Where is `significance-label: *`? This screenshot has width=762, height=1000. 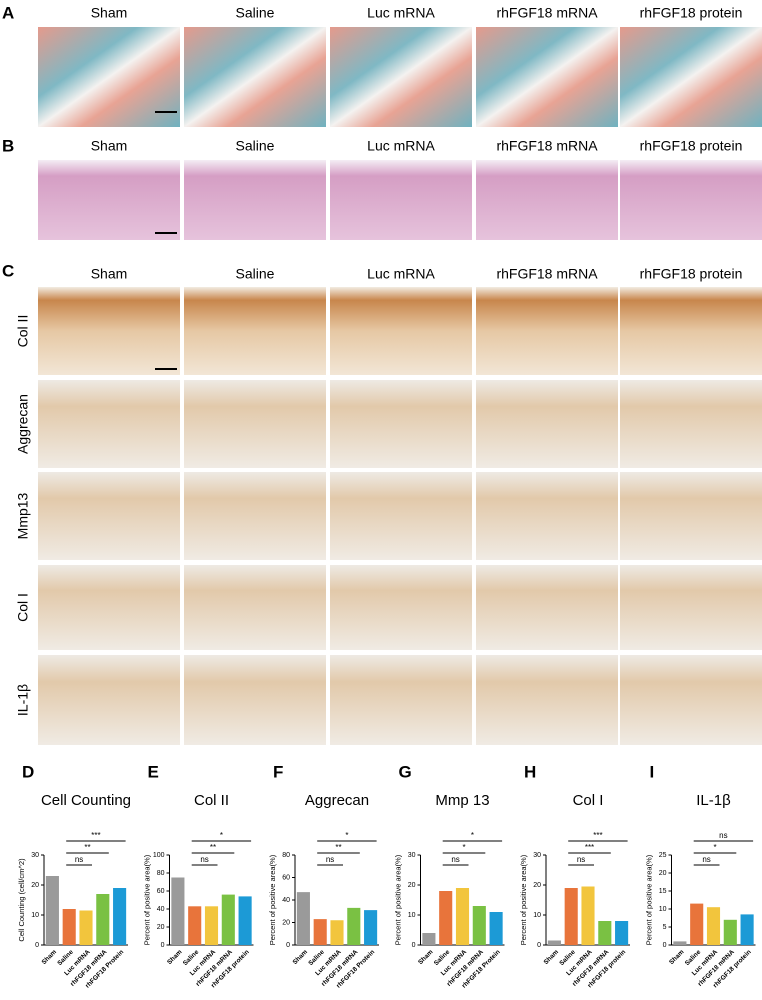
significance-label: * is located at coordinates (463, 847).